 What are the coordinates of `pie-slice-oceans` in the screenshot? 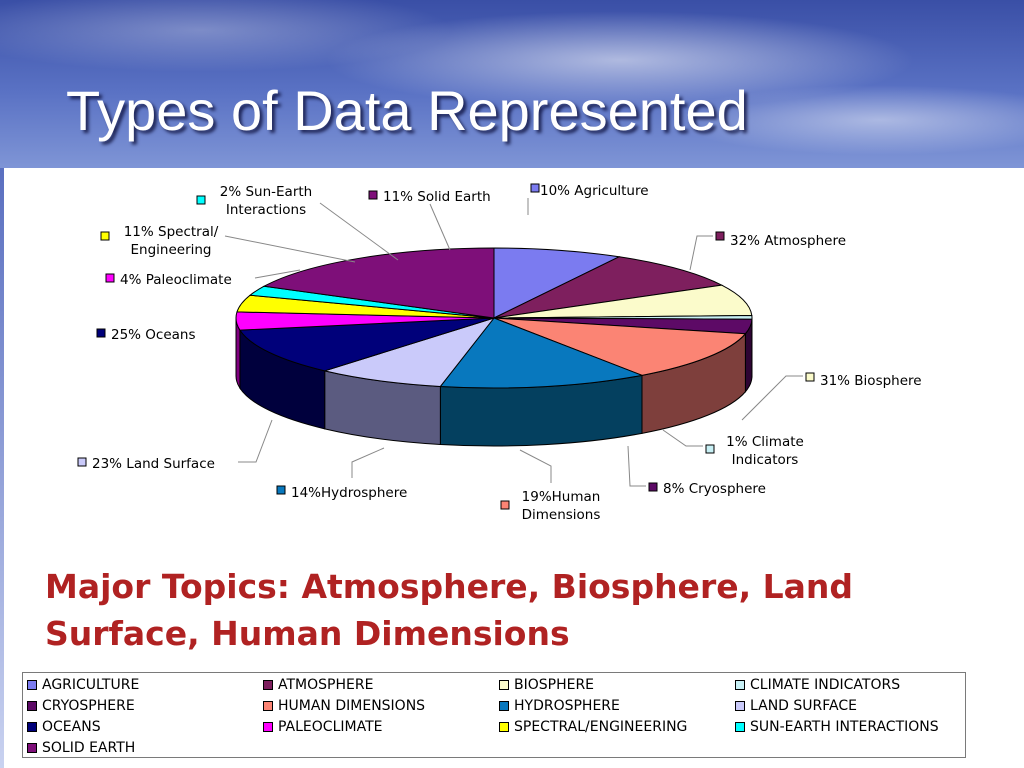 It's located at (367, 344).